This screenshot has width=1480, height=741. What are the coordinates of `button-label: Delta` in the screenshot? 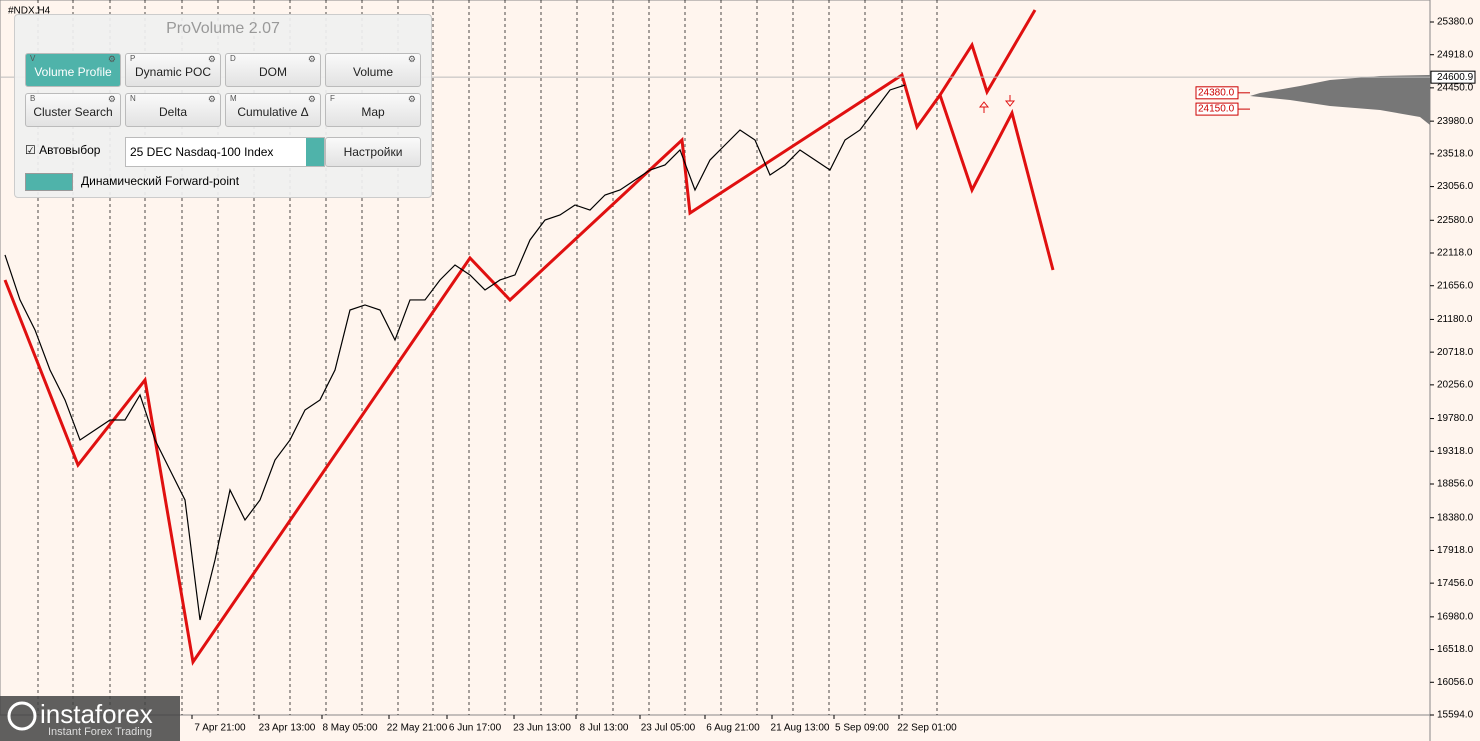 It's located at (172, 112).